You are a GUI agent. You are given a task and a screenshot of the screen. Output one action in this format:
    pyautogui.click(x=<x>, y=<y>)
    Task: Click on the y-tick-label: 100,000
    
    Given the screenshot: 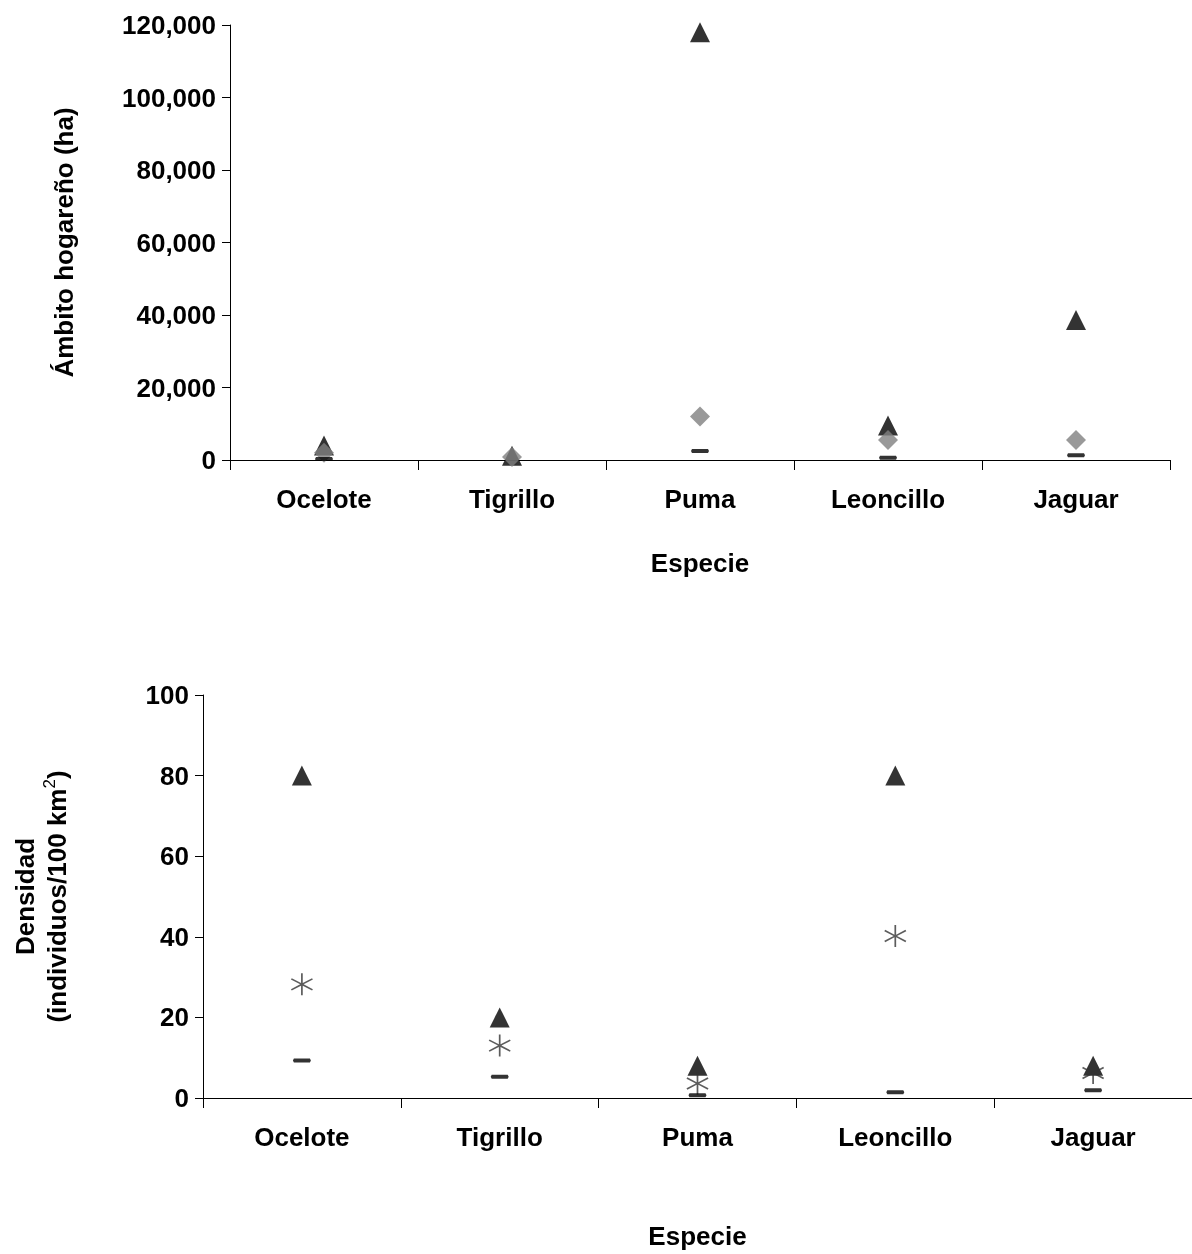 What is the action you would take?
    pyautogui.click(x=169, y=97)
    